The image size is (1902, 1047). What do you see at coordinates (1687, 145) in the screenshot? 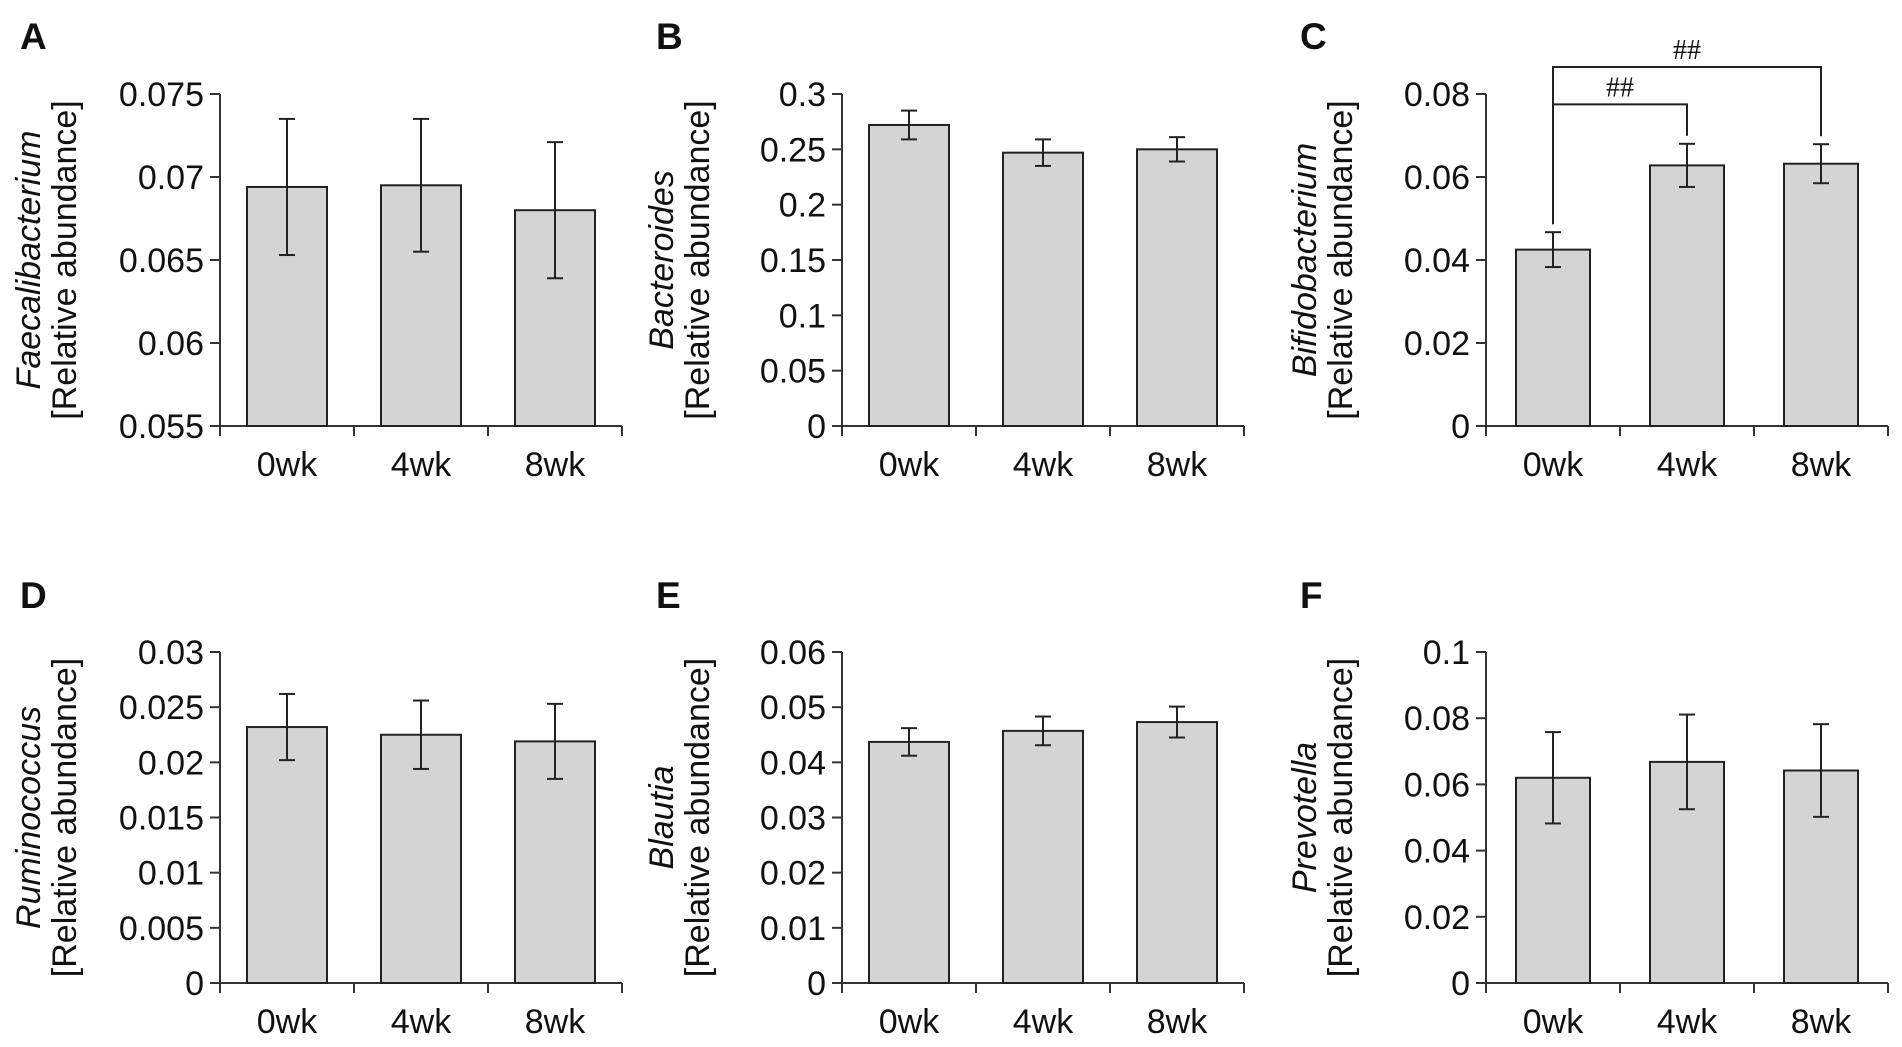
I see `significance-bracket` at bounding box center [1687, 145].